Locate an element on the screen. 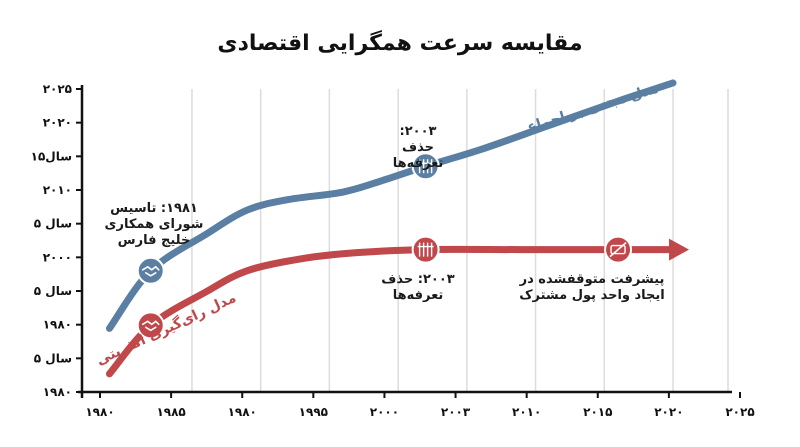  x-tick-label: ۲۰۲۰ is located at coordinates (668, 412).